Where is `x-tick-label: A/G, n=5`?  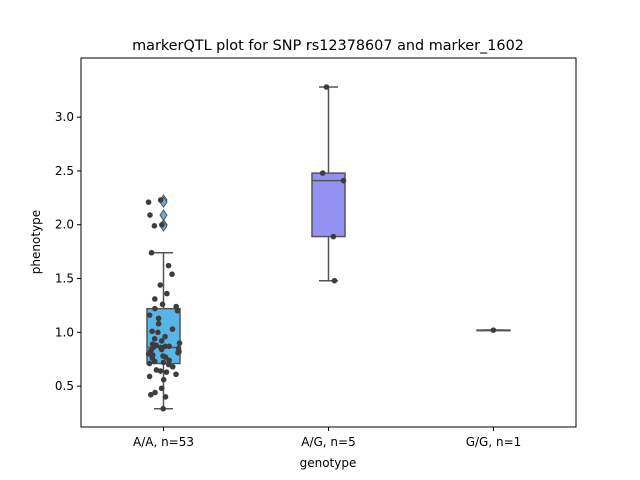
x-tick-label: A/G, n=5 is located at coordinates (328, 442).